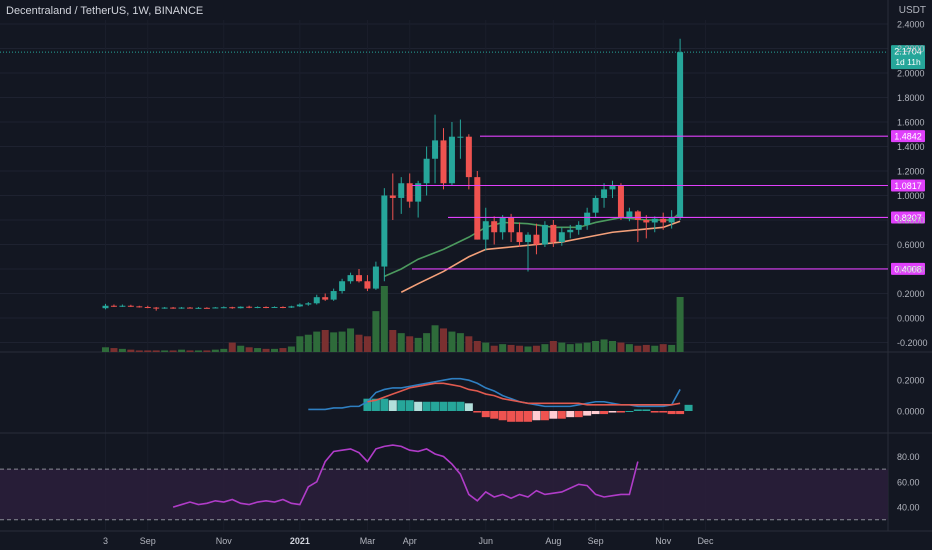 The height and width of the screenshot is (550, 932). I want to click on level-price-tag, so click(908, 268).